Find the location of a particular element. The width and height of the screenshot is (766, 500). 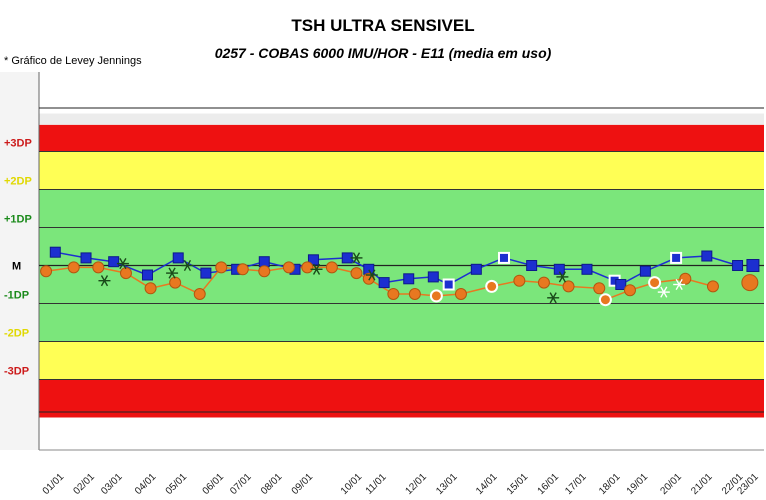

x-tick-label: 18/01 is located at coordinates (610, 484).